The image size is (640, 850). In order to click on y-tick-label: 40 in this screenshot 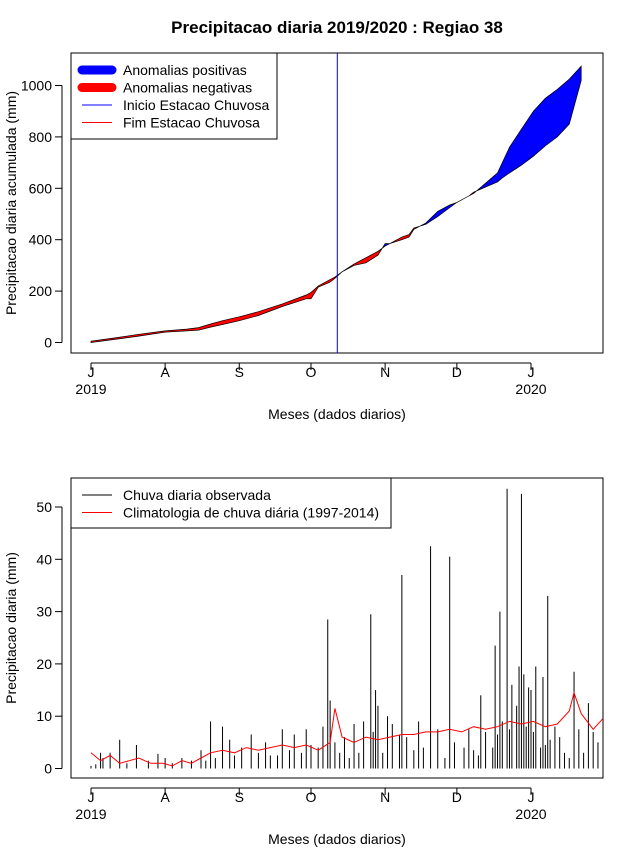, I will do `click(44, 559)`.